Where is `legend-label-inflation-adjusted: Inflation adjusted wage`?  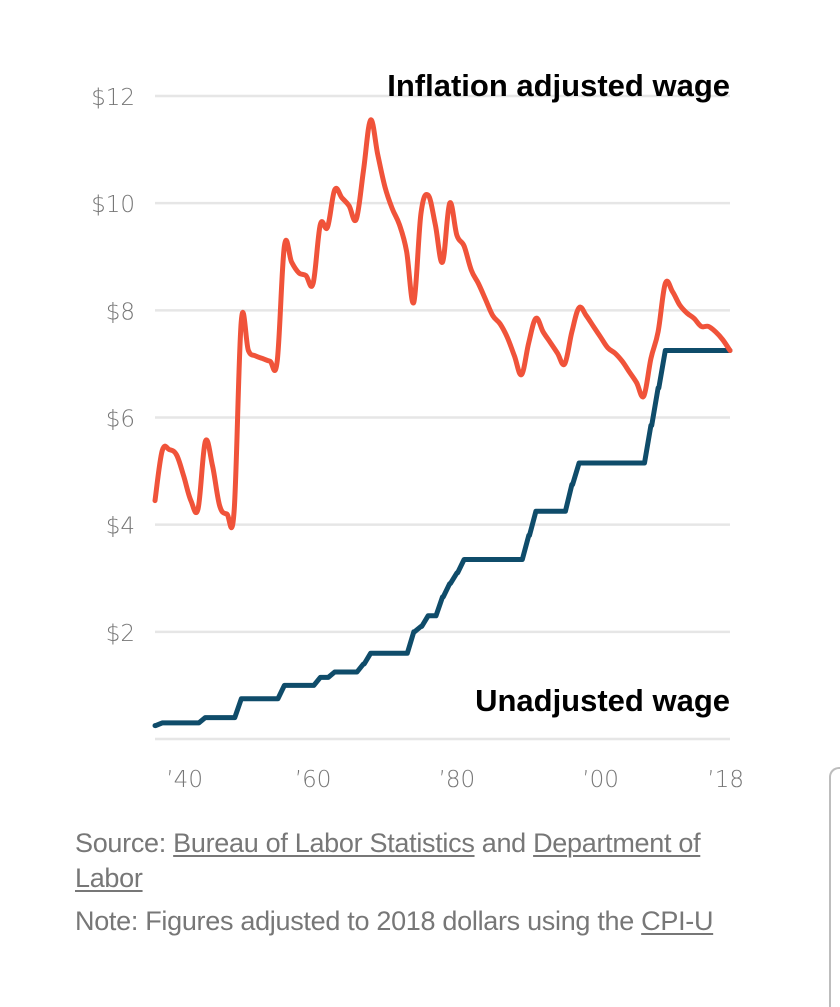
legend-label-inflation-adjusted: Inflation adjusted wage is located at coordinates (558, 85).